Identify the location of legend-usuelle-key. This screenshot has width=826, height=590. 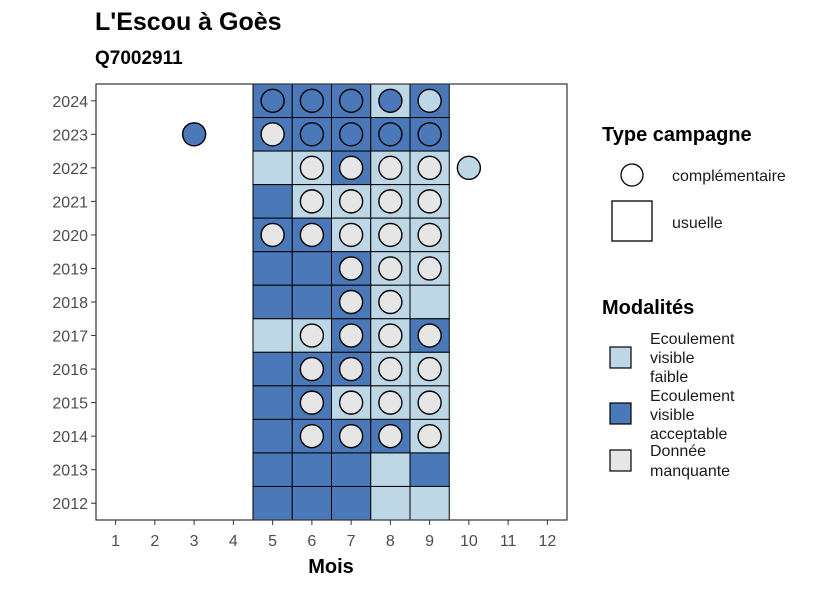
(632, 221).